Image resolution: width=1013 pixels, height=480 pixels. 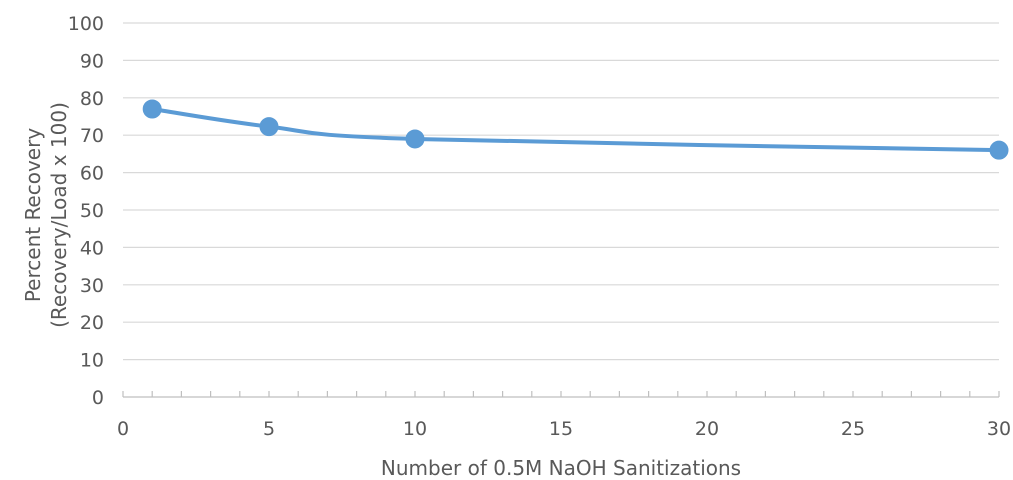 I want to click on y-tick-label-40: 40, so click(x=92, y=248).